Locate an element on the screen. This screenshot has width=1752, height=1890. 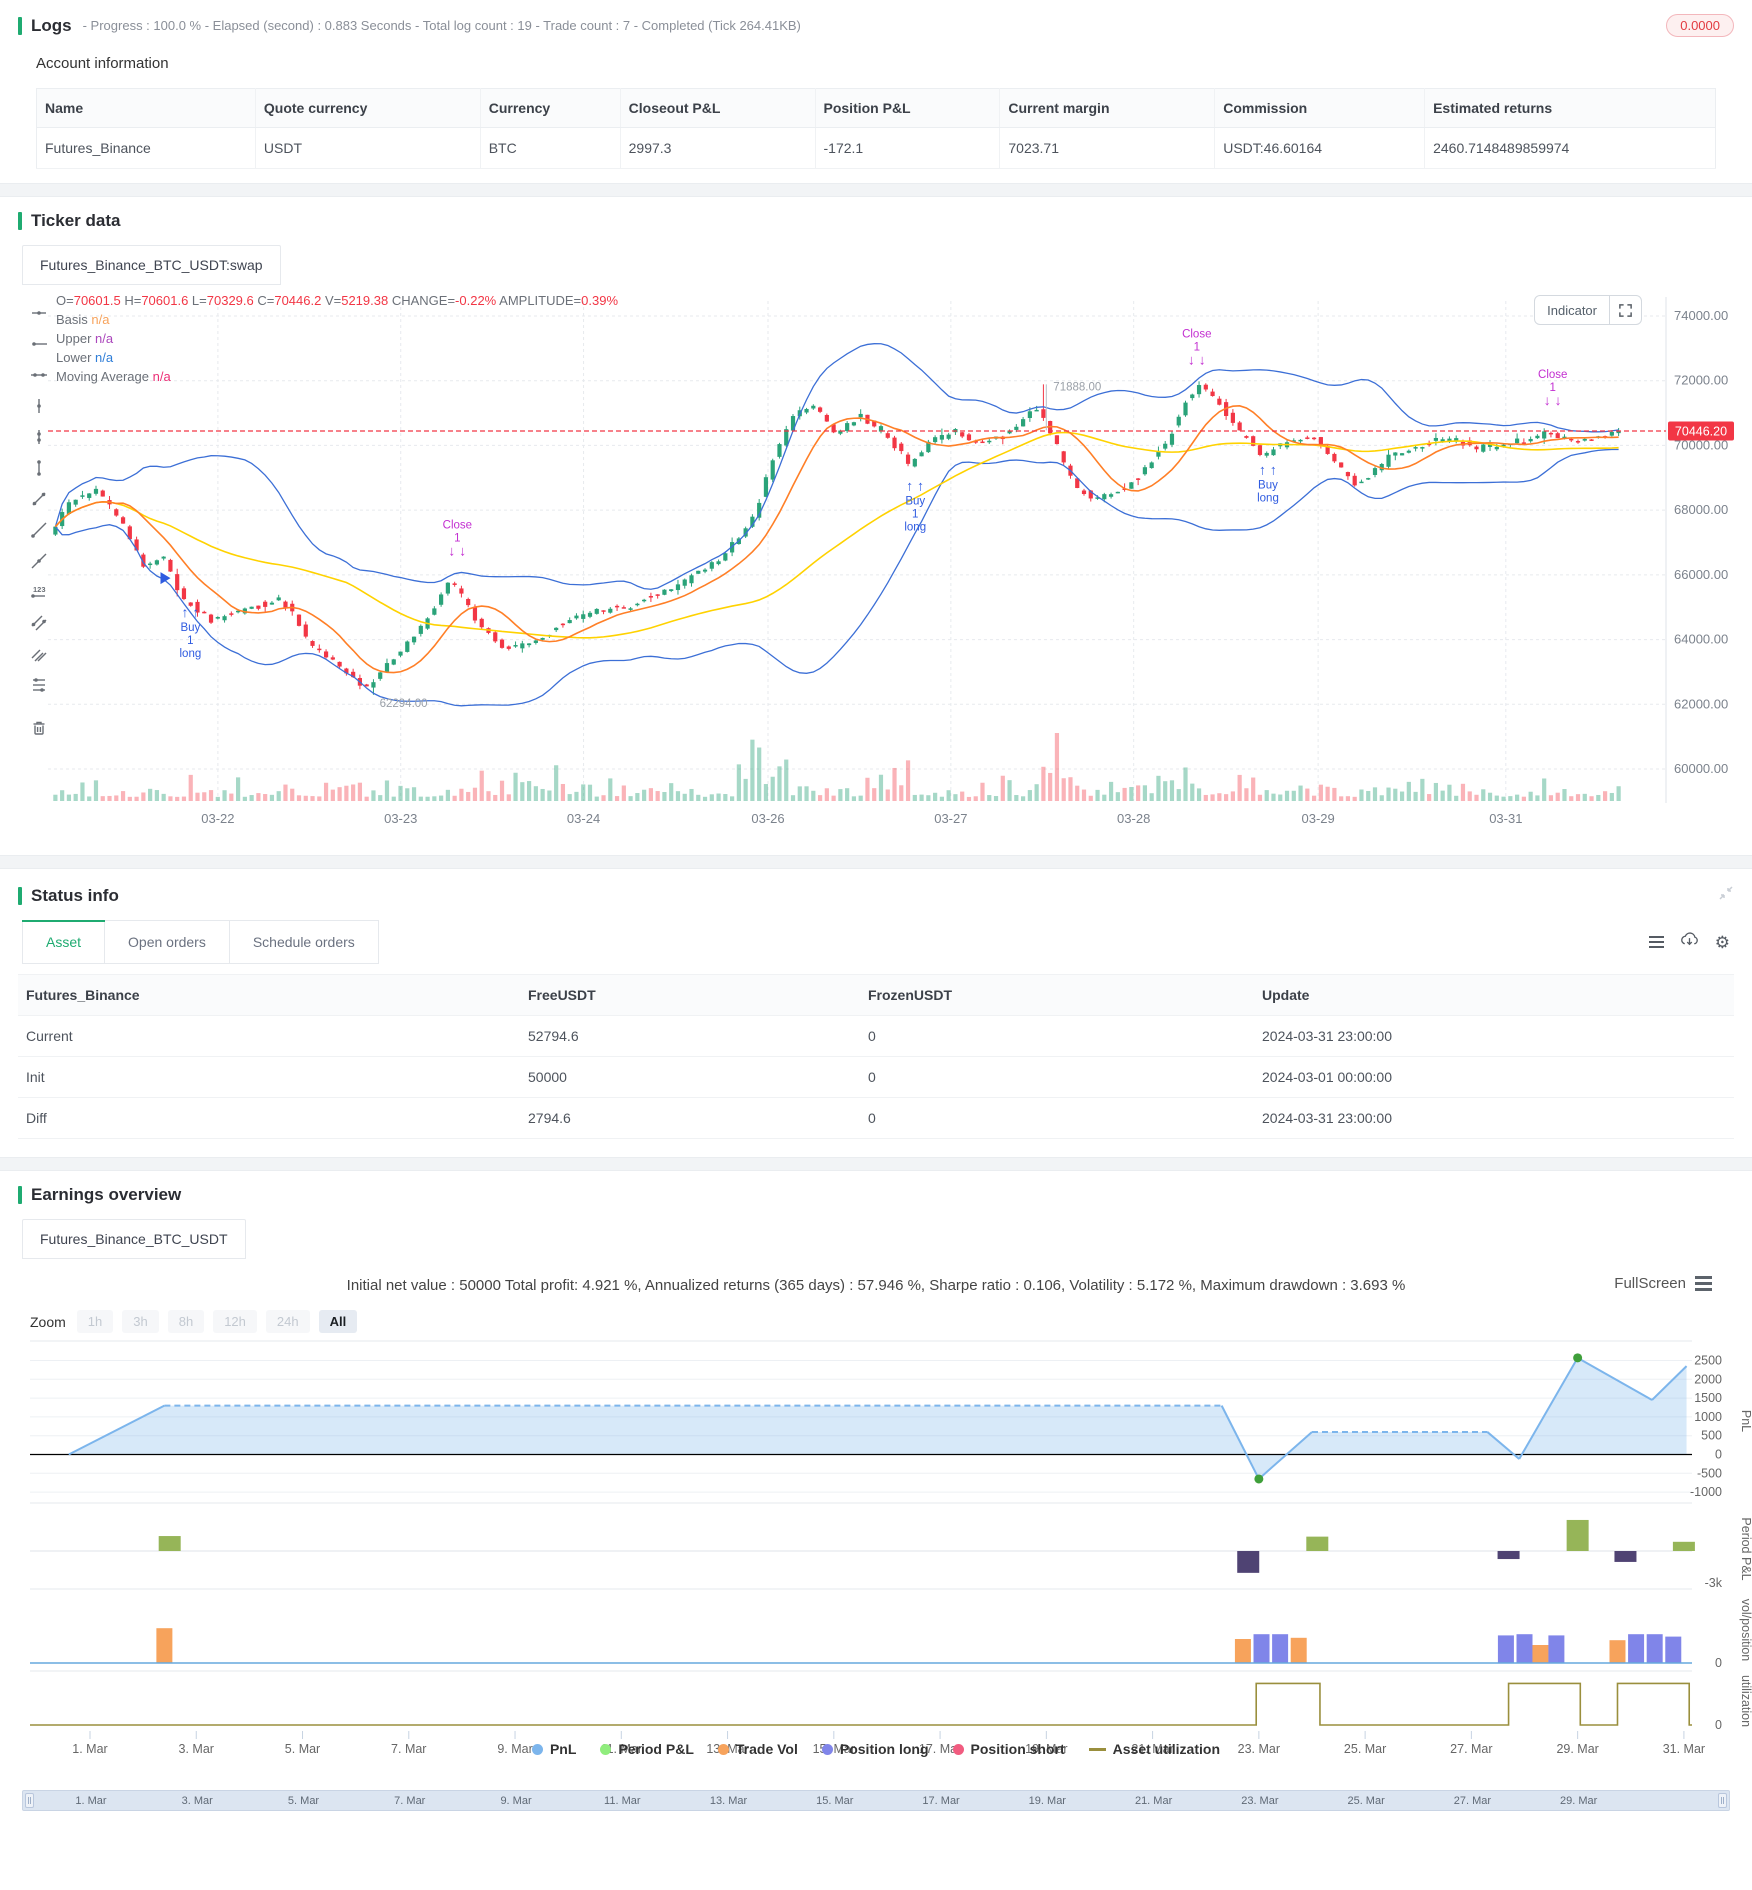
navigator-date: 27. Mar is located at coordinates (1472, 1801).